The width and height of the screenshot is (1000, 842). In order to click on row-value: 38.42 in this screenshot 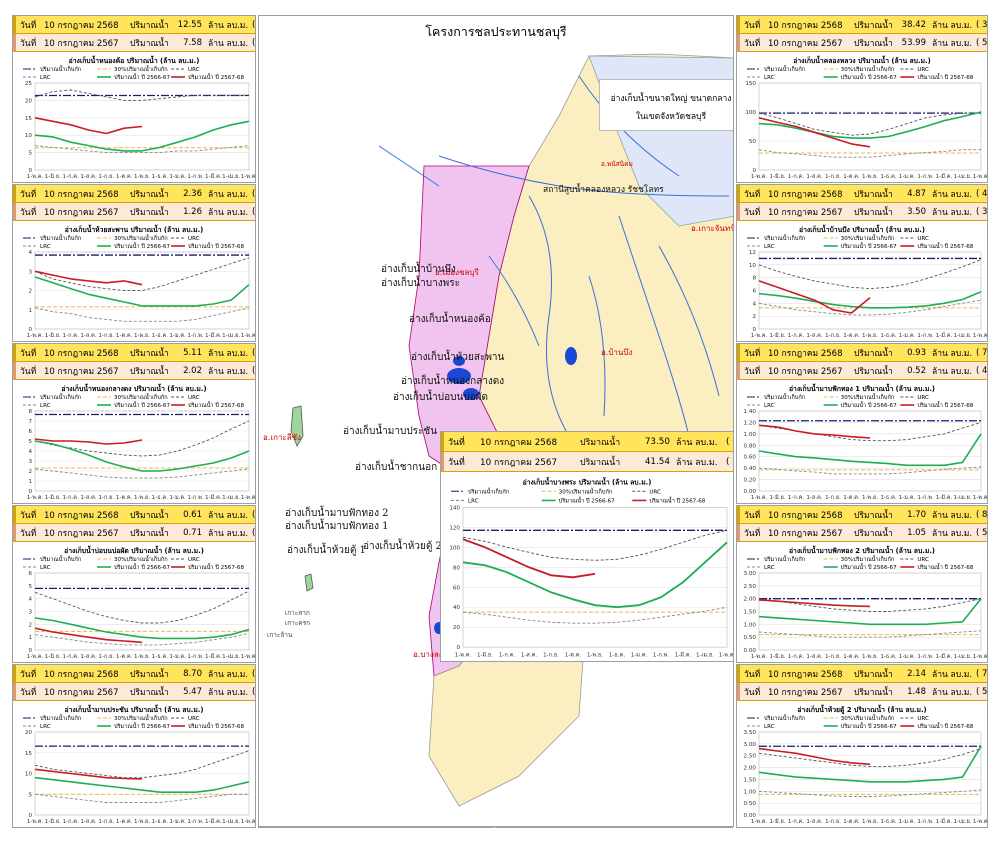, I will do `click(913, 24)`.